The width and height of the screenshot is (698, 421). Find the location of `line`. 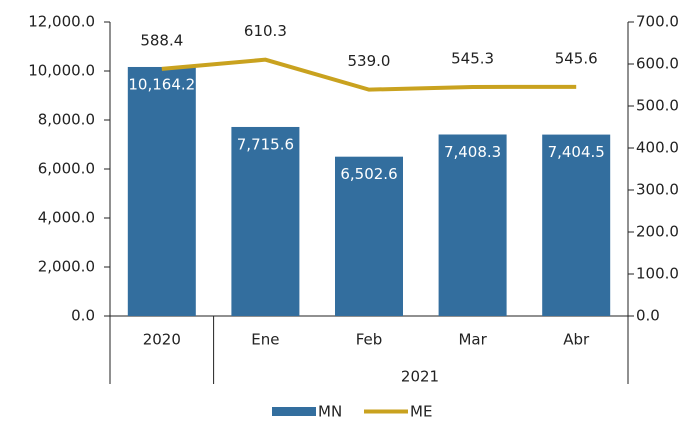

line is located at coordinates (369, 74).